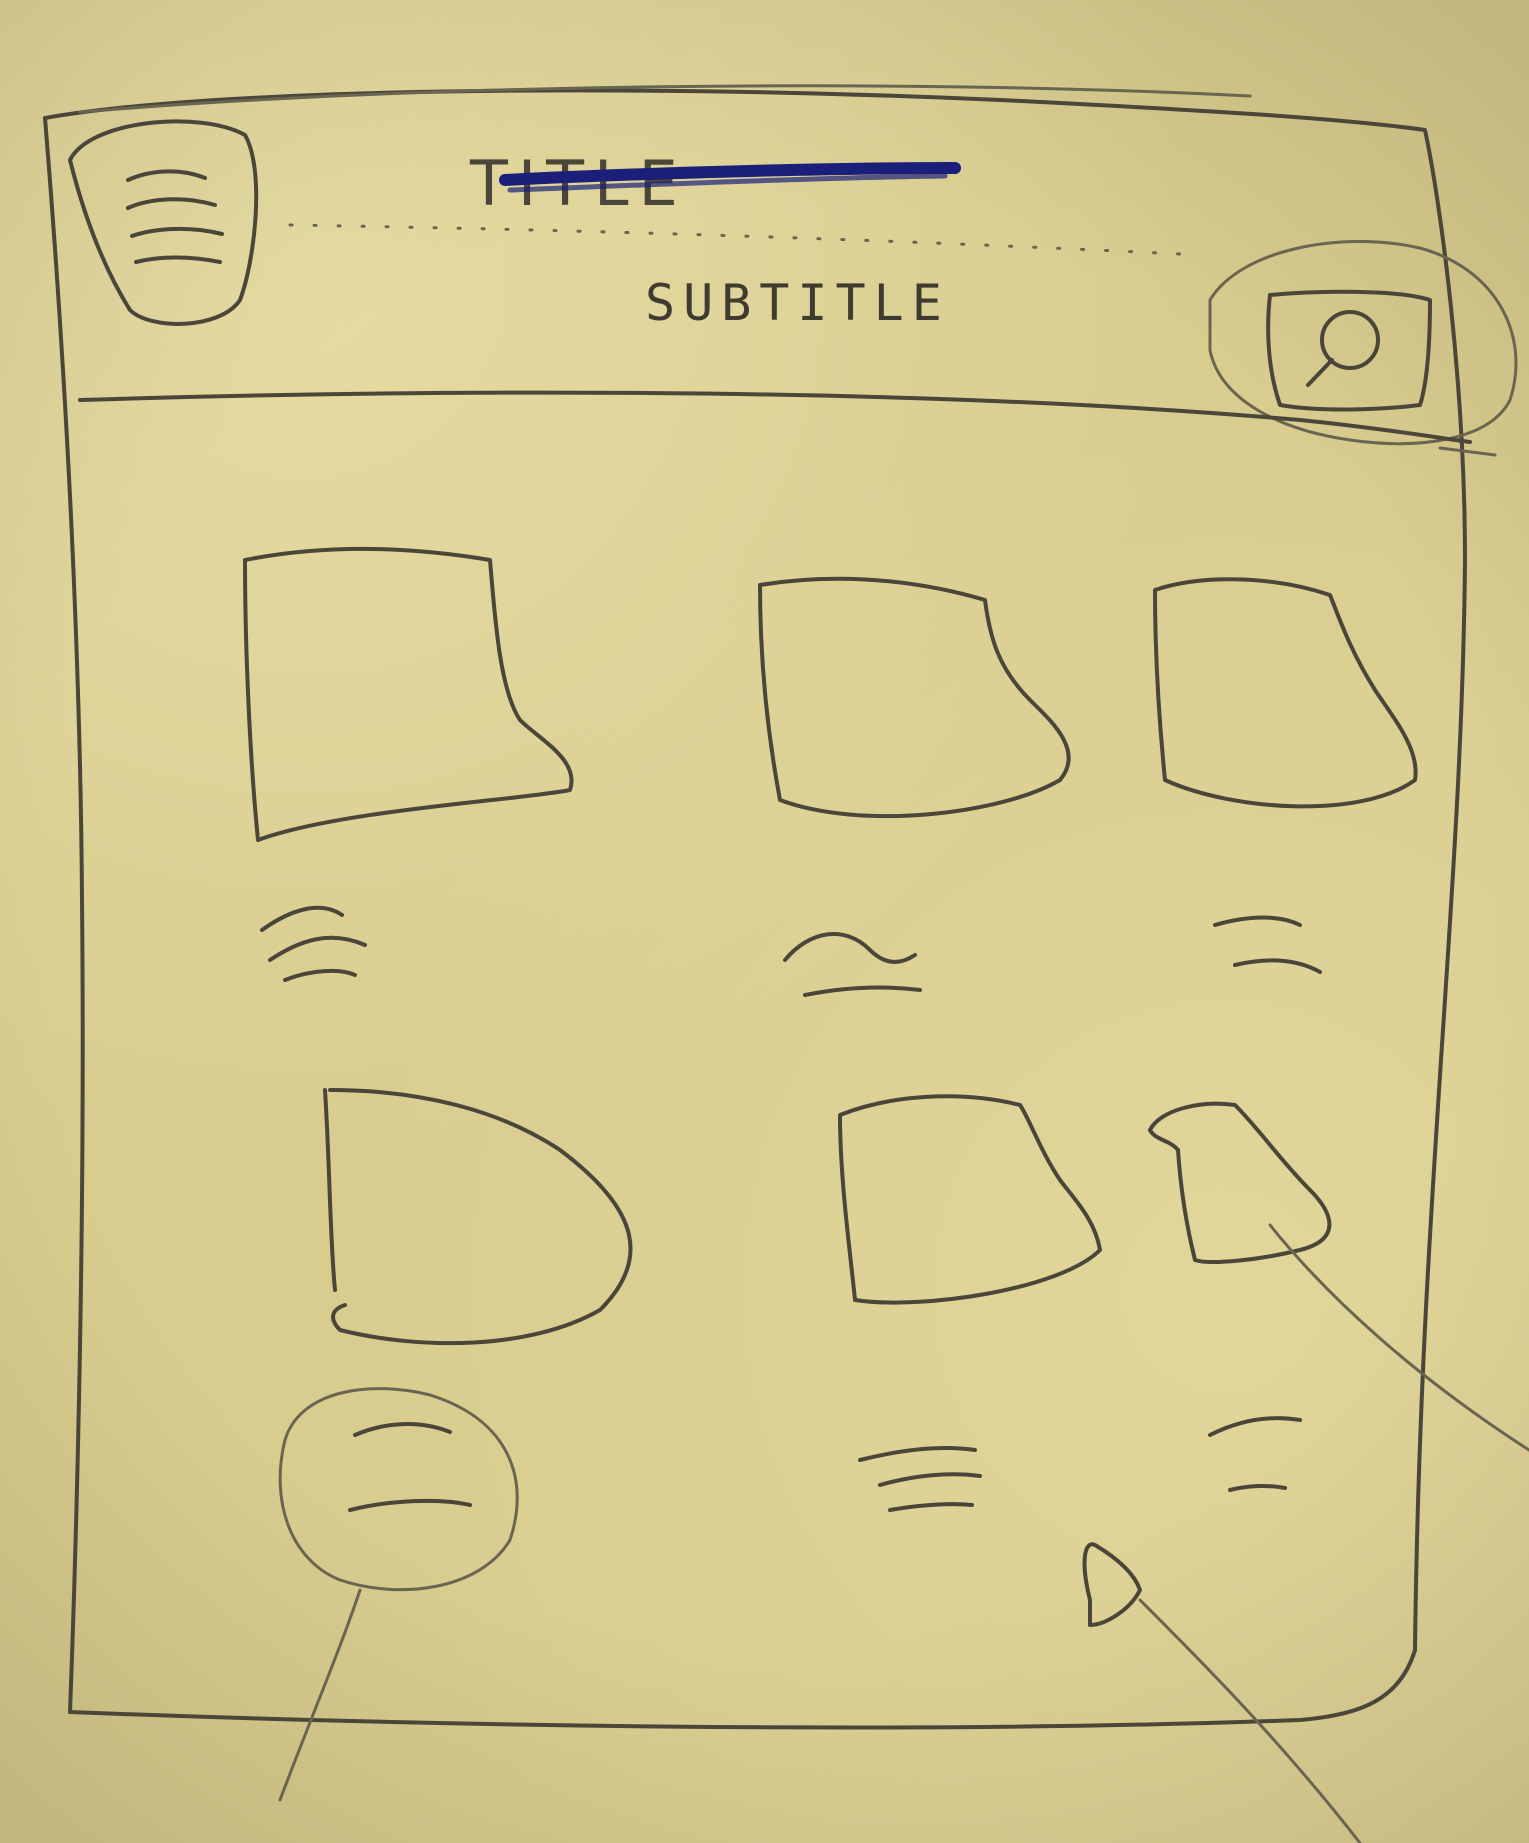  What do you see at coordinates (398, 1489) in the screenshot?
I see `label-annotation-circle` at bounding box center [398, 1489].